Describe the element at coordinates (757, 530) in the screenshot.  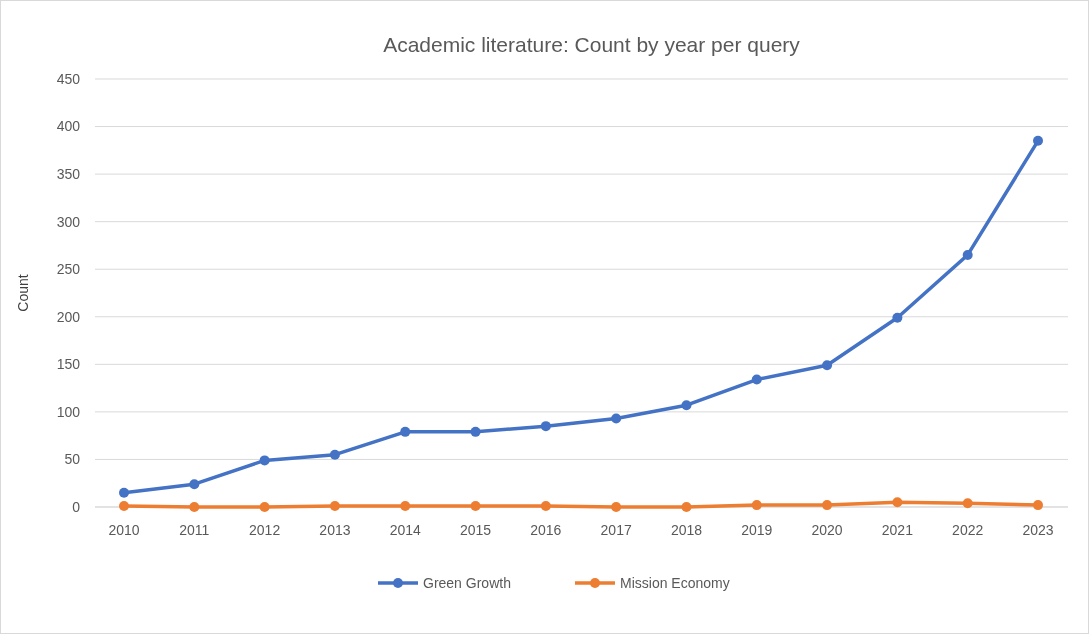
I see `x-tick-label: 2019` at that location.